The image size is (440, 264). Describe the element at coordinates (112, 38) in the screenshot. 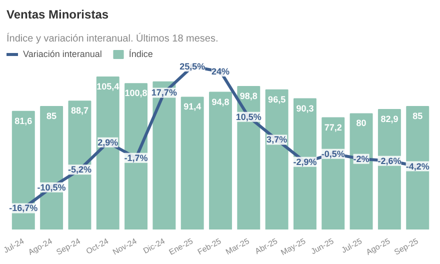

I see `chart-subtitle: Índice y variación interanual. Últimos 18 meses.` at that location.